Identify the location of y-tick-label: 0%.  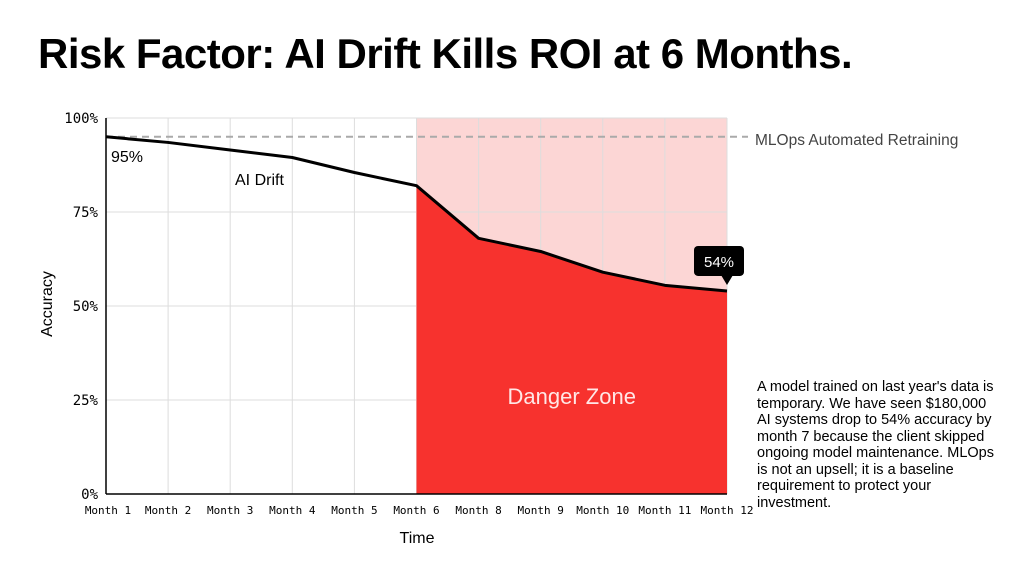
(89, 495).